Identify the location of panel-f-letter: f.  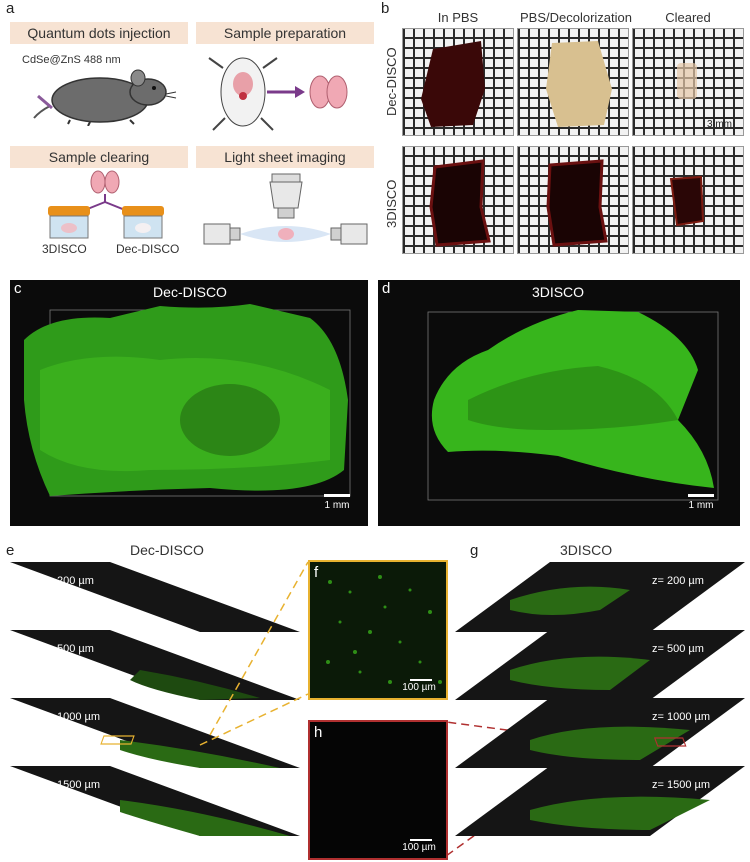
(316, 572).